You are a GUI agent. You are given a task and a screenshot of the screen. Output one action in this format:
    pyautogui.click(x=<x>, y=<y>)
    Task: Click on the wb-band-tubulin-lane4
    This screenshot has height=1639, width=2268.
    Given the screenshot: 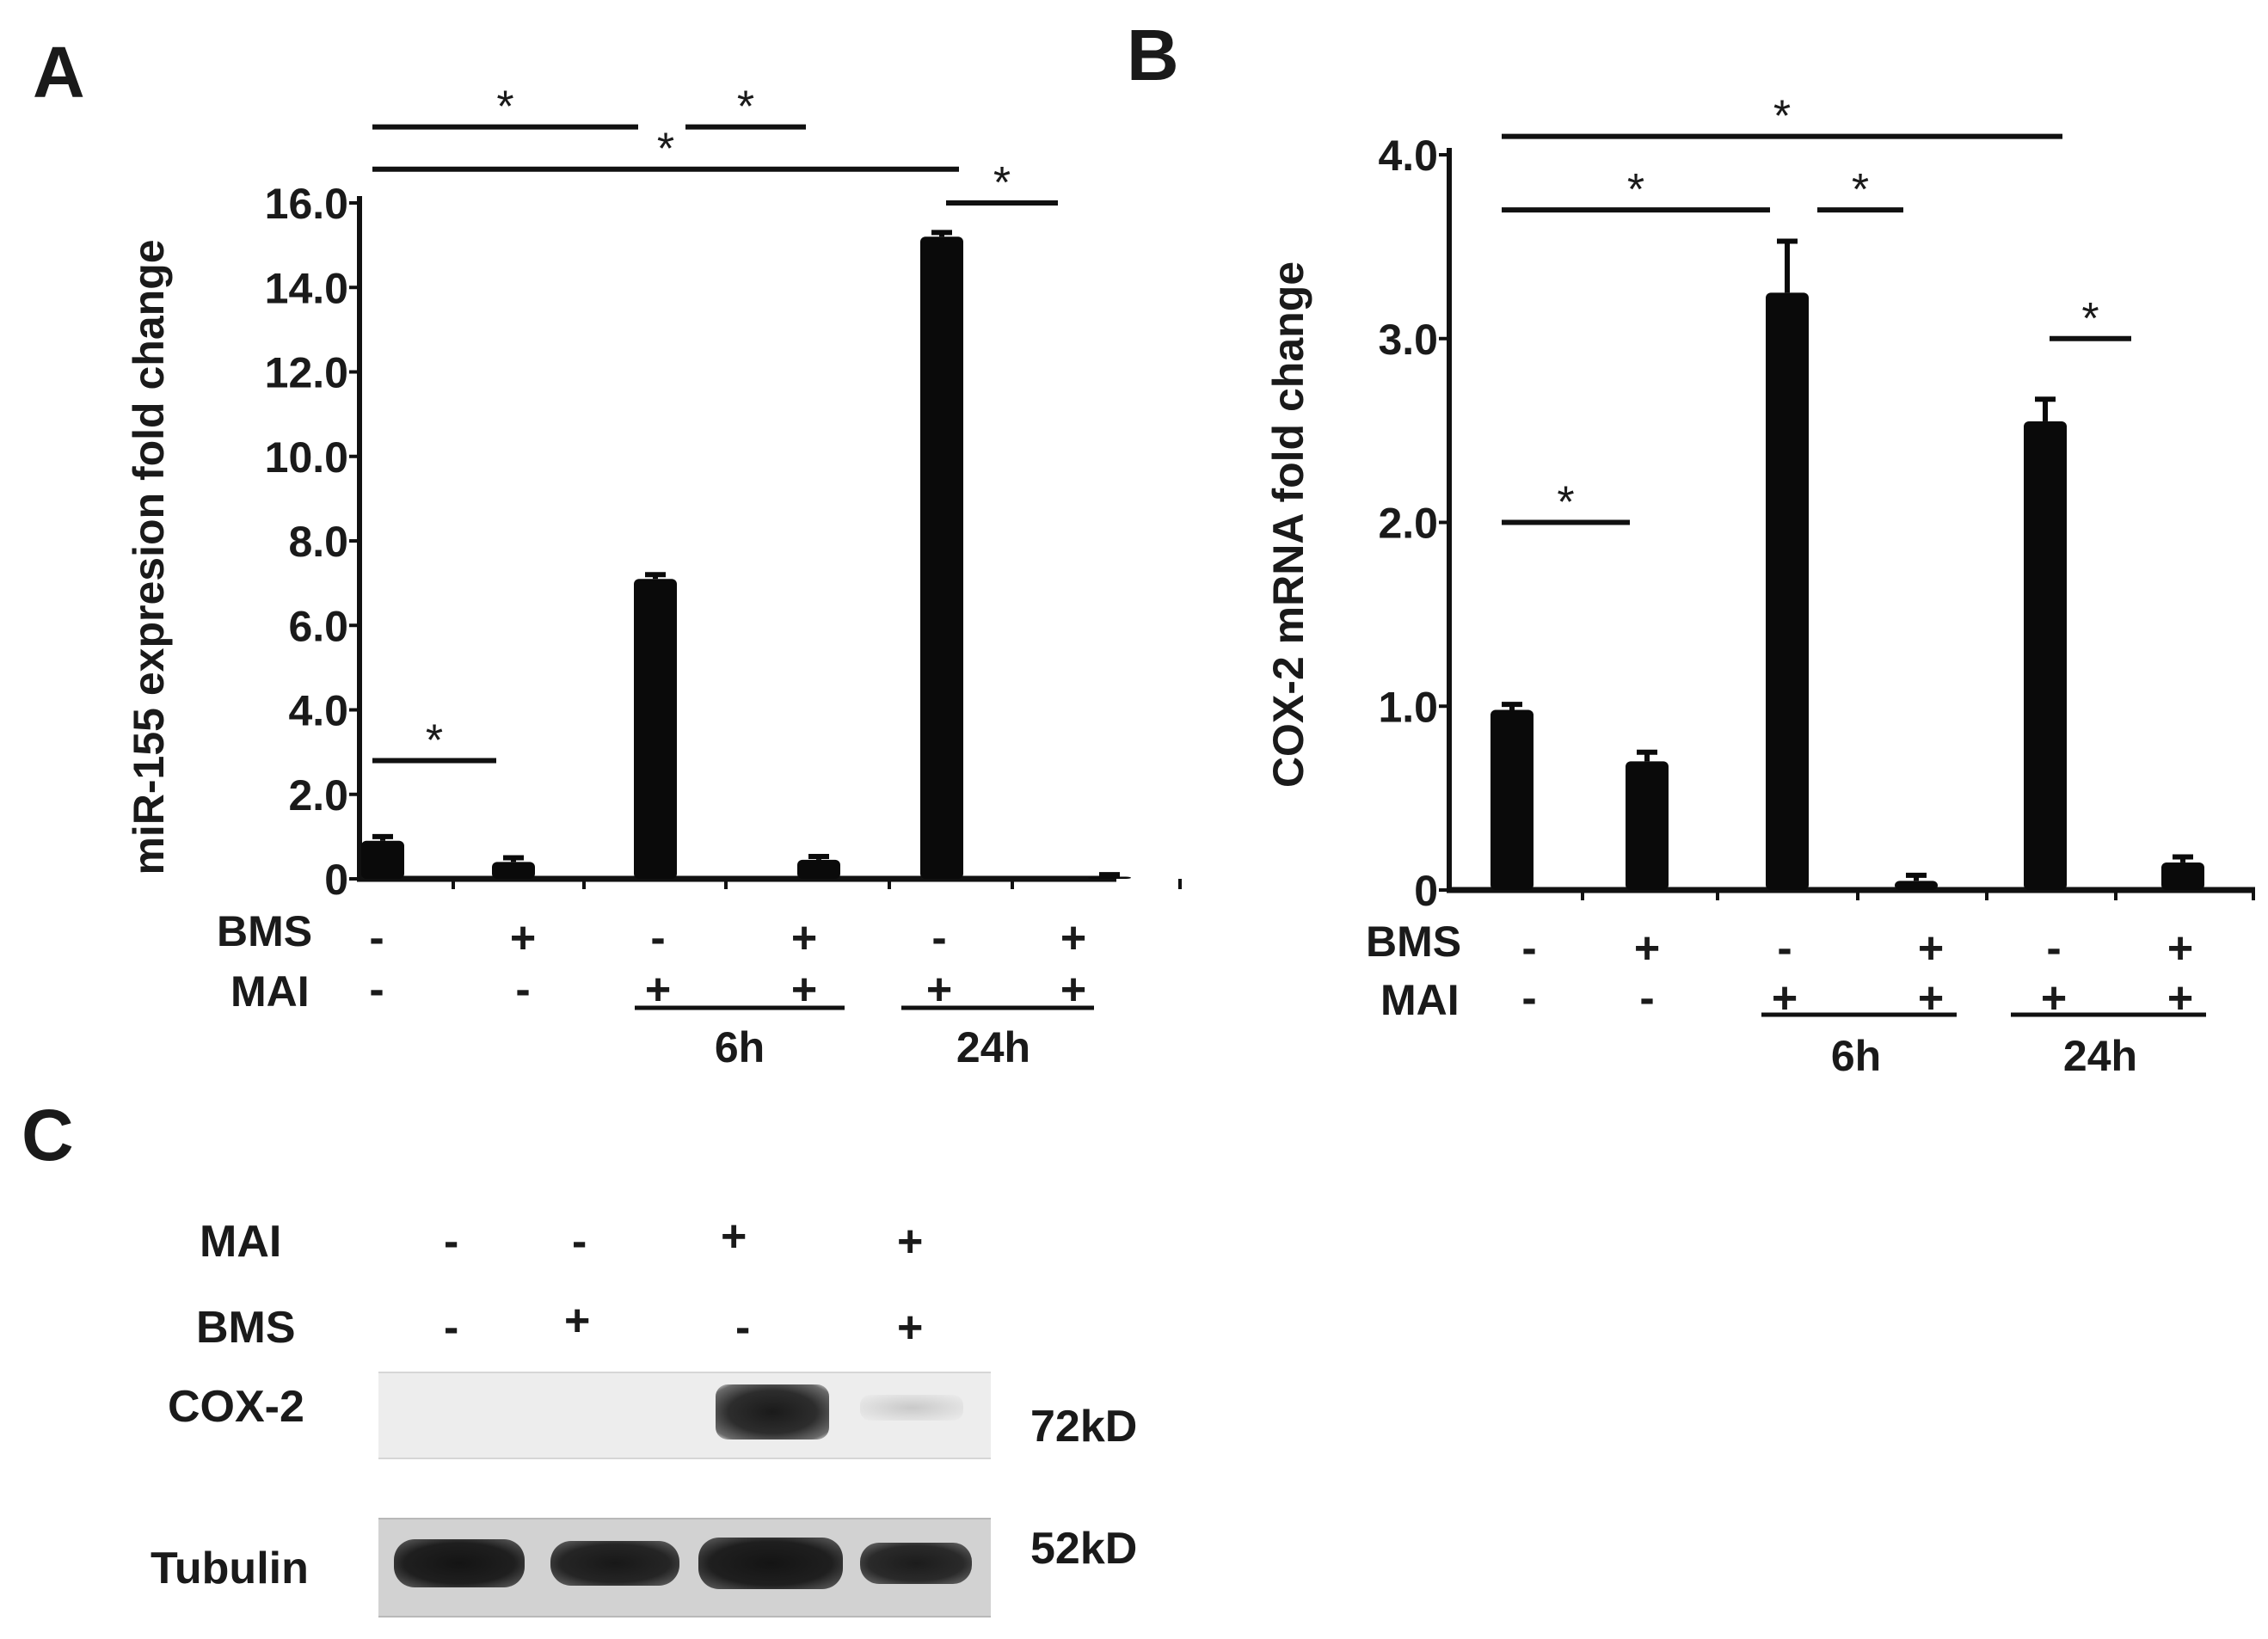 What is the action you would take?
    pyautogui.click(x=916, y=1563)
    